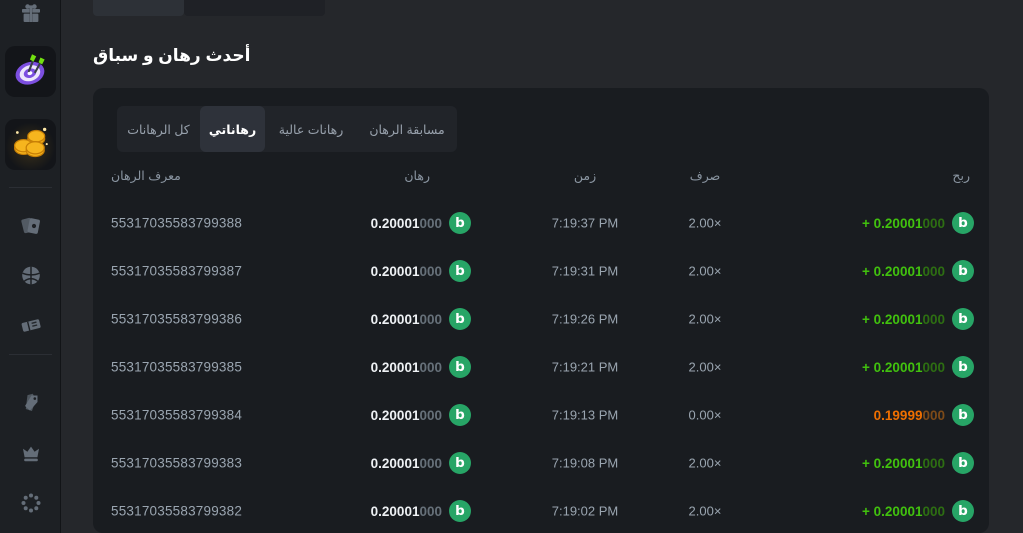 The height and width of the screenshot is (533, 1023). I want to click on bet-time: 7:19:37 PM, so click(585, 223).